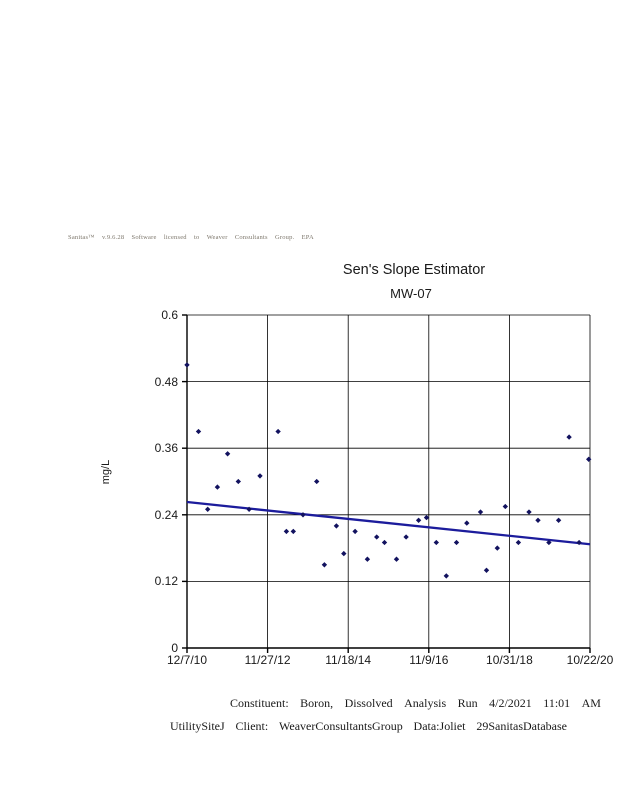 The width and height of the screenshot is (618, 800). What do you see at coordinates (175, 237) in the screenshot?
I see `license-text: licensed` at bounding box center [175, 237].